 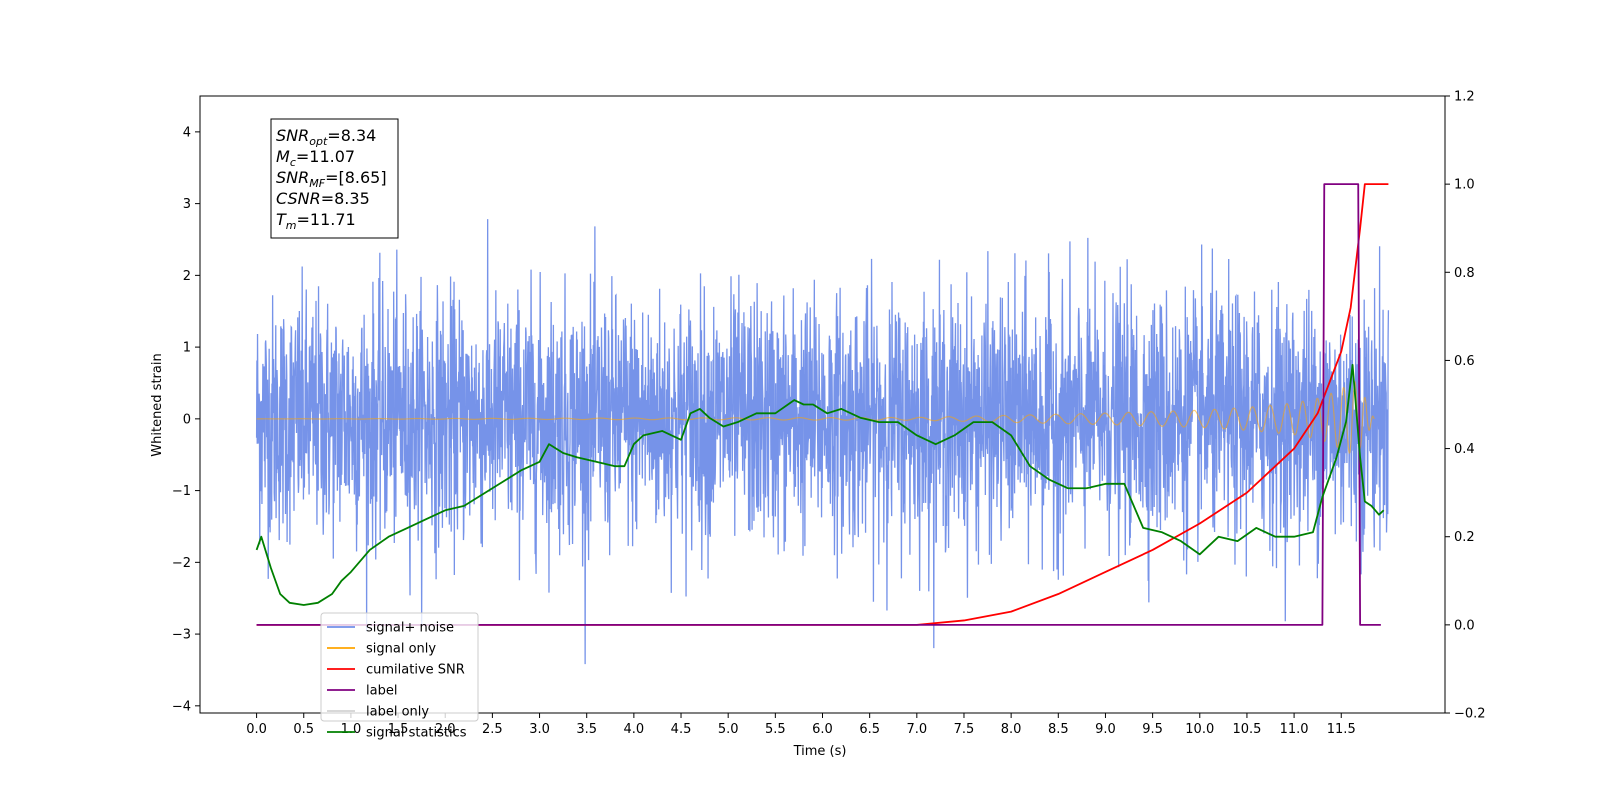 I want to click on y2-tick-label: 0.8, so click(x=1464, y=273).